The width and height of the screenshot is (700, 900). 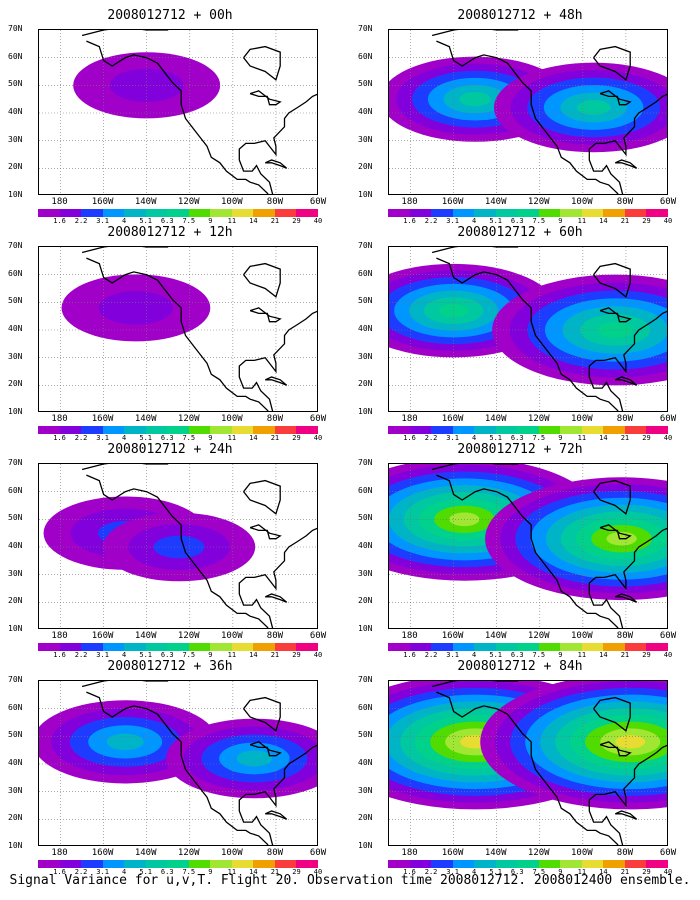 What do you see at coordinates (409, 419) in the screenshot?
I see `lon-tick-label: 180` at bounding box center [409, 419].